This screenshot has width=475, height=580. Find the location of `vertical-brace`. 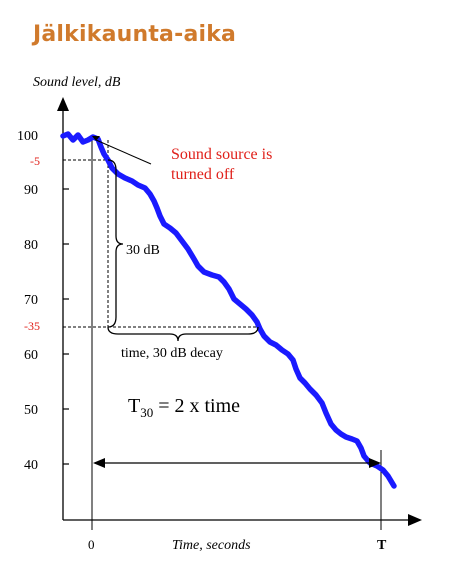

vertical-brace is located at coordinates (115, 243).